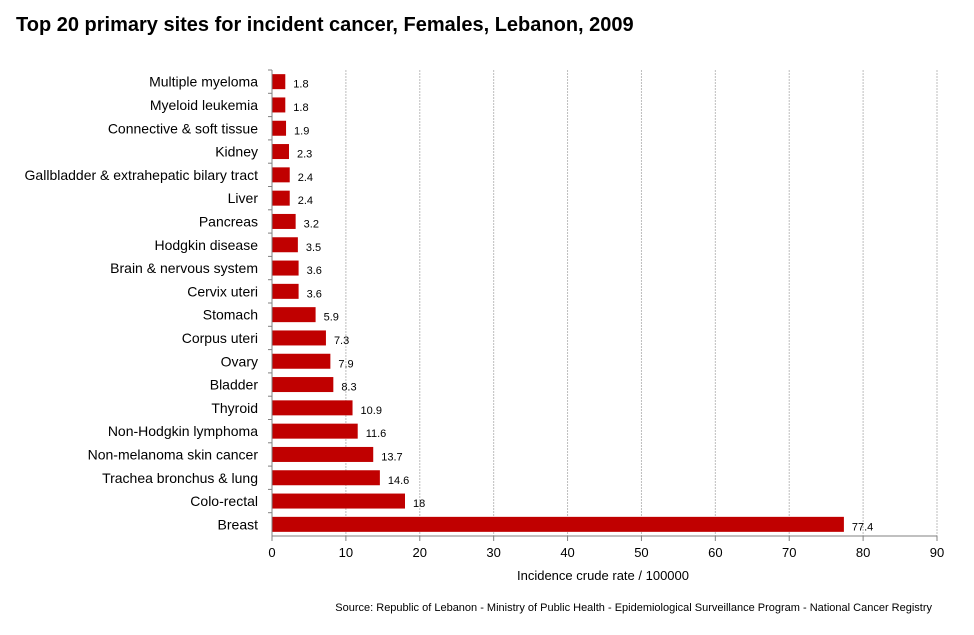 The height and width of the screenshot is (635, 974). Describe the element at coordinates (376, 434) in the screenshot. I see `data-label: 11.6` at that location.